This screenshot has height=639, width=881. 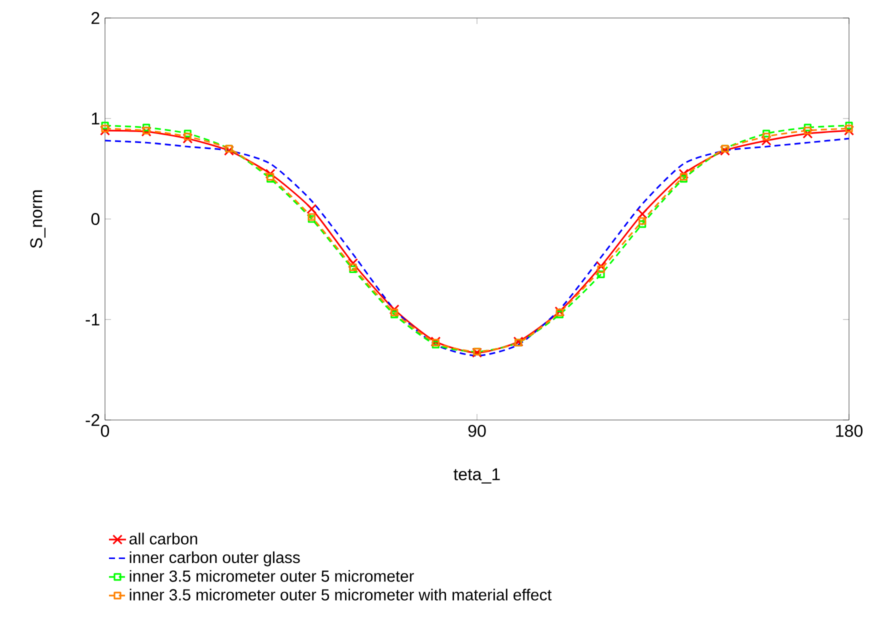 What do you see at coordinates (105, 430) in the screenshot?
I see `x-tick-label: 0` at bounding box center [105, 430].